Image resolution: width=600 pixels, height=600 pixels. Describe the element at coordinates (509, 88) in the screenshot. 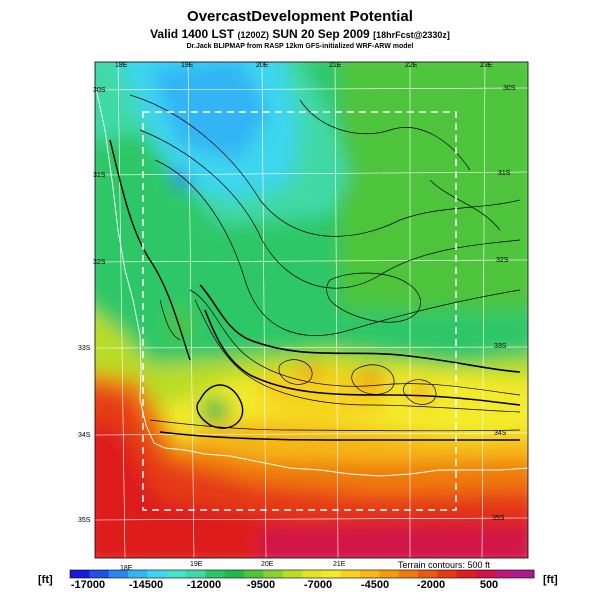

I see `lat-label-right: 30S` at that location.